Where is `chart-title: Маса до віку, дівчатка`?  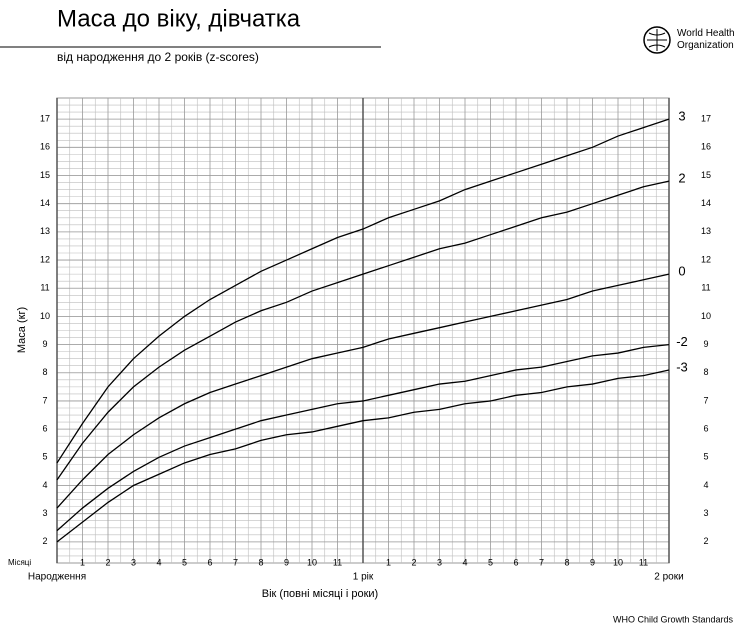 chart-title: Маса до віку, дівчатка is located at coordinates (179, 18).